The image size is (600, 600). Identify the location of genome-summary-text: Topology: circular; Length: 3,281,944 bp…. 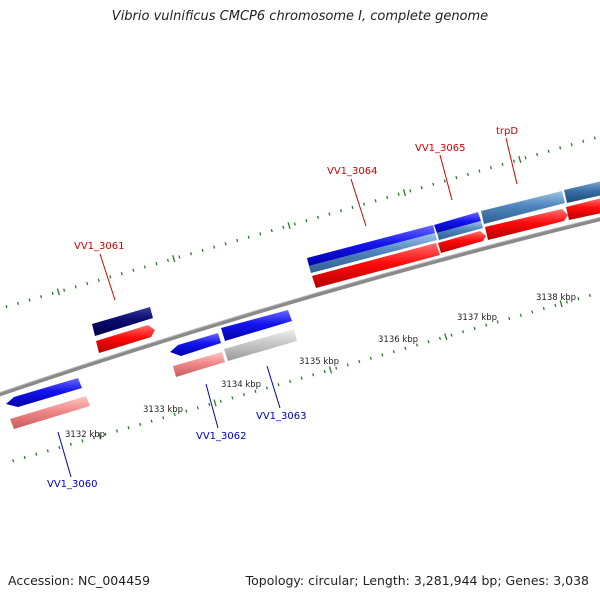
(417, 580).